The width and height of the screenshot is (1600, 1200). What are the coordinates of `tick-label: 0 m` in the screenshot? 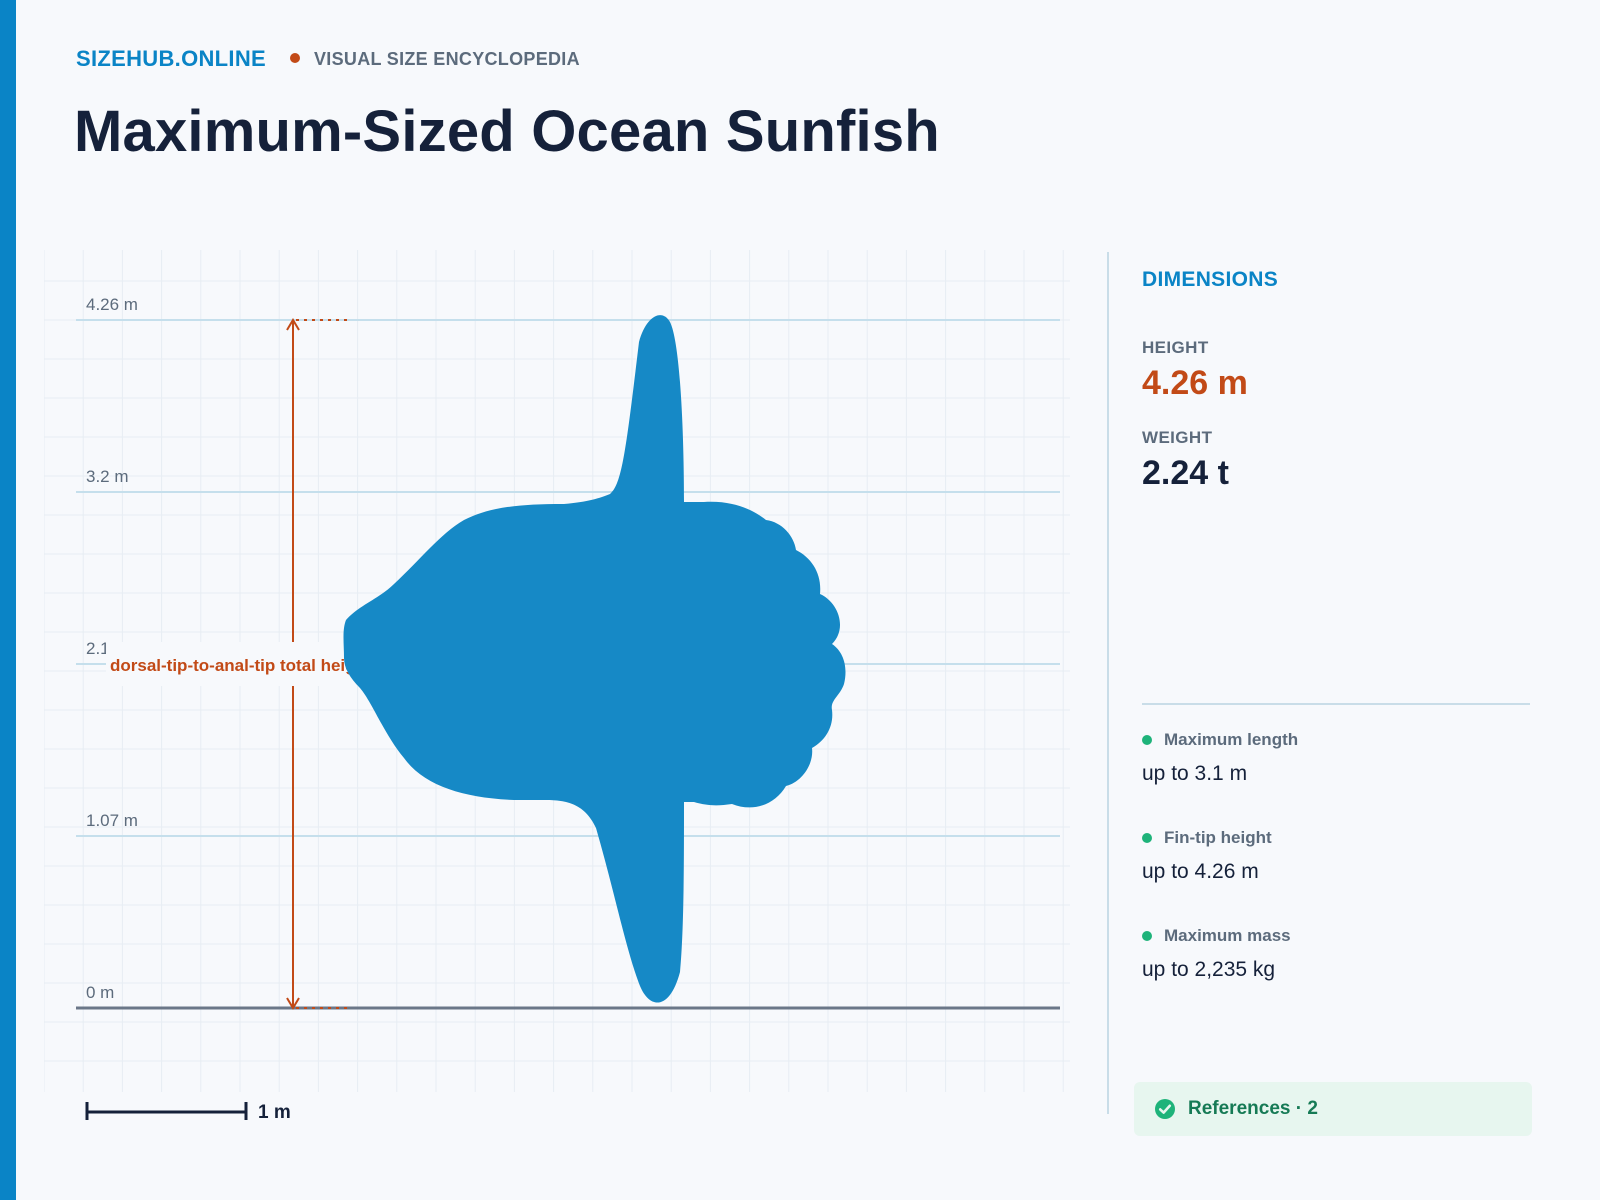 It's located at (100, 992).